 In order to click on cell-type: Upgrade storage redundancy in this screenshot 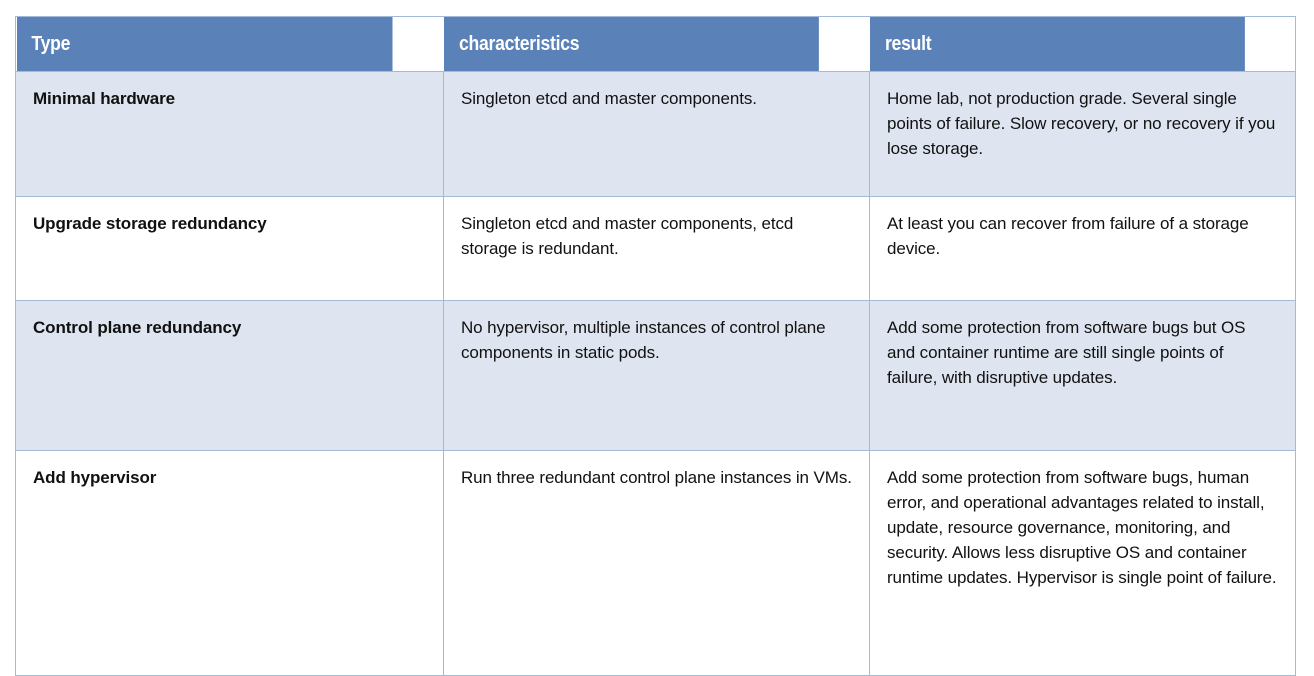, I will do `click(229, 248)`.